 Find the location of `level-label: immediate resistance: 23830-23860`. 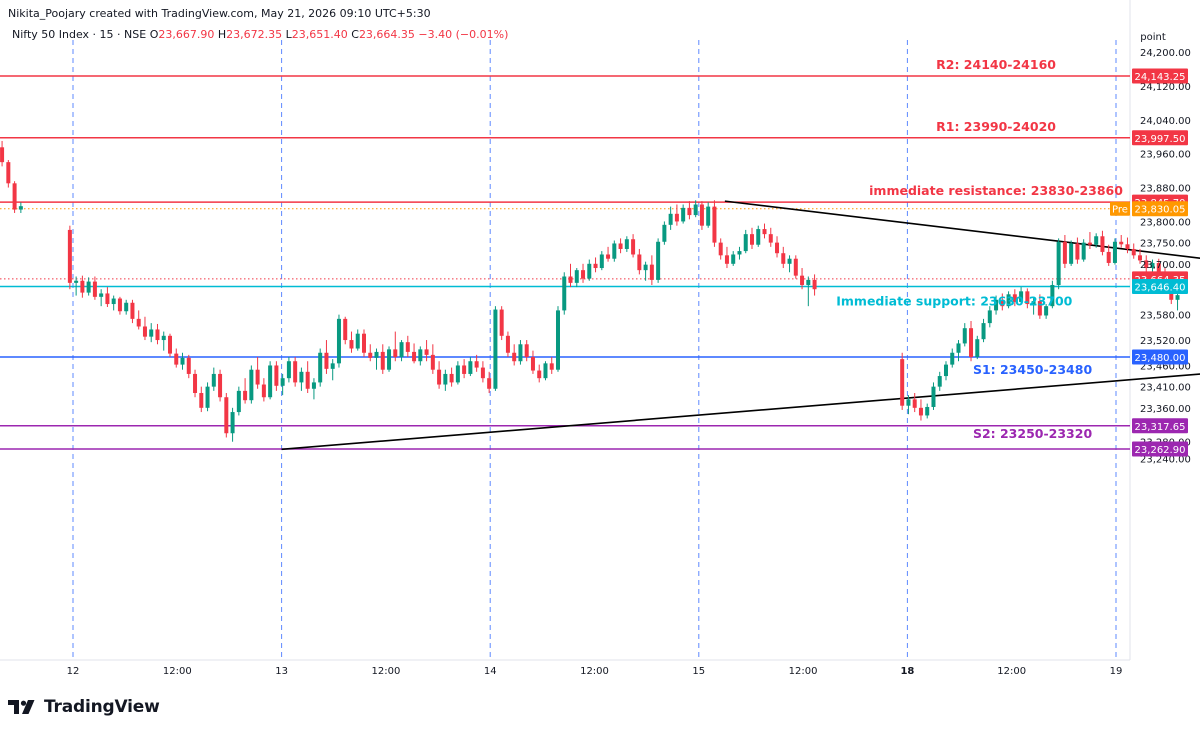

level-label: immediate resistance: 23830-23860 is located at coordinates (996, 190).